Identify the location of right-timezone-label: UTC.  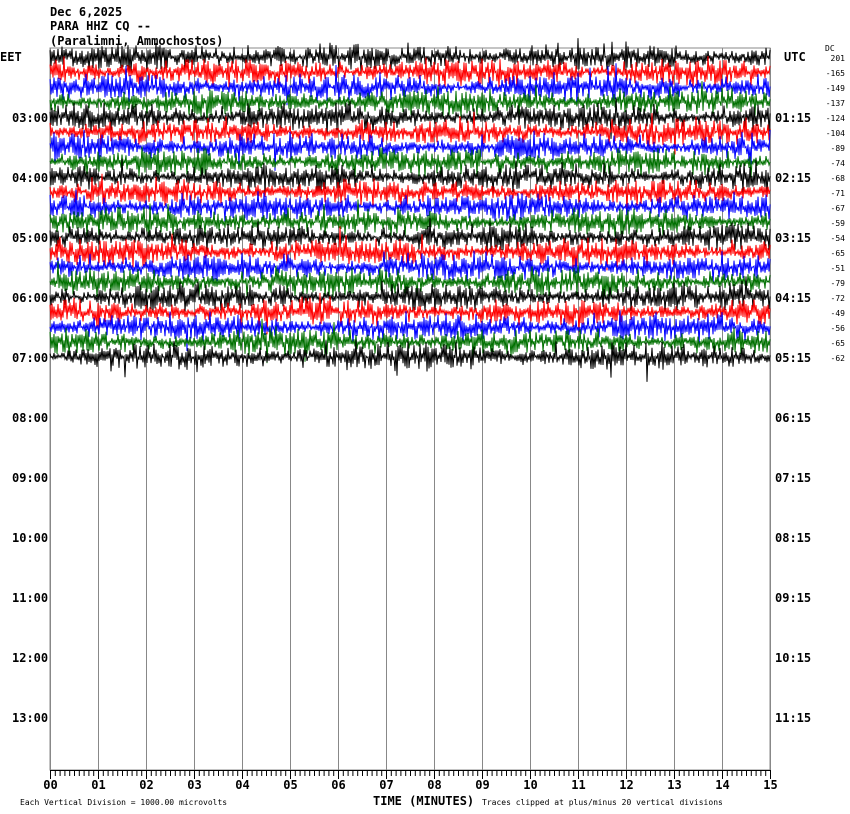
(795, 57).